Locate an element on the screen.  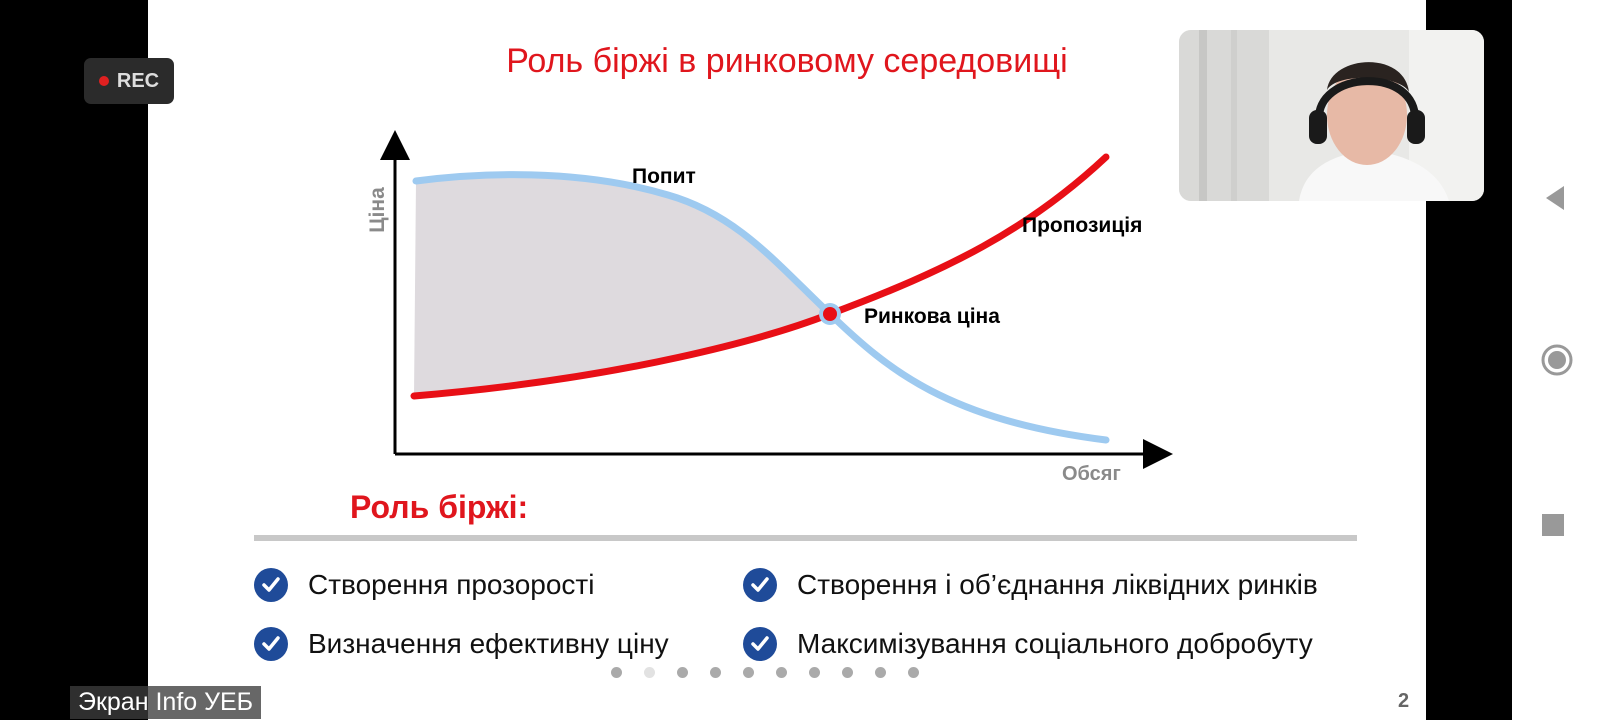
divider is located at coordinates (805, 538).